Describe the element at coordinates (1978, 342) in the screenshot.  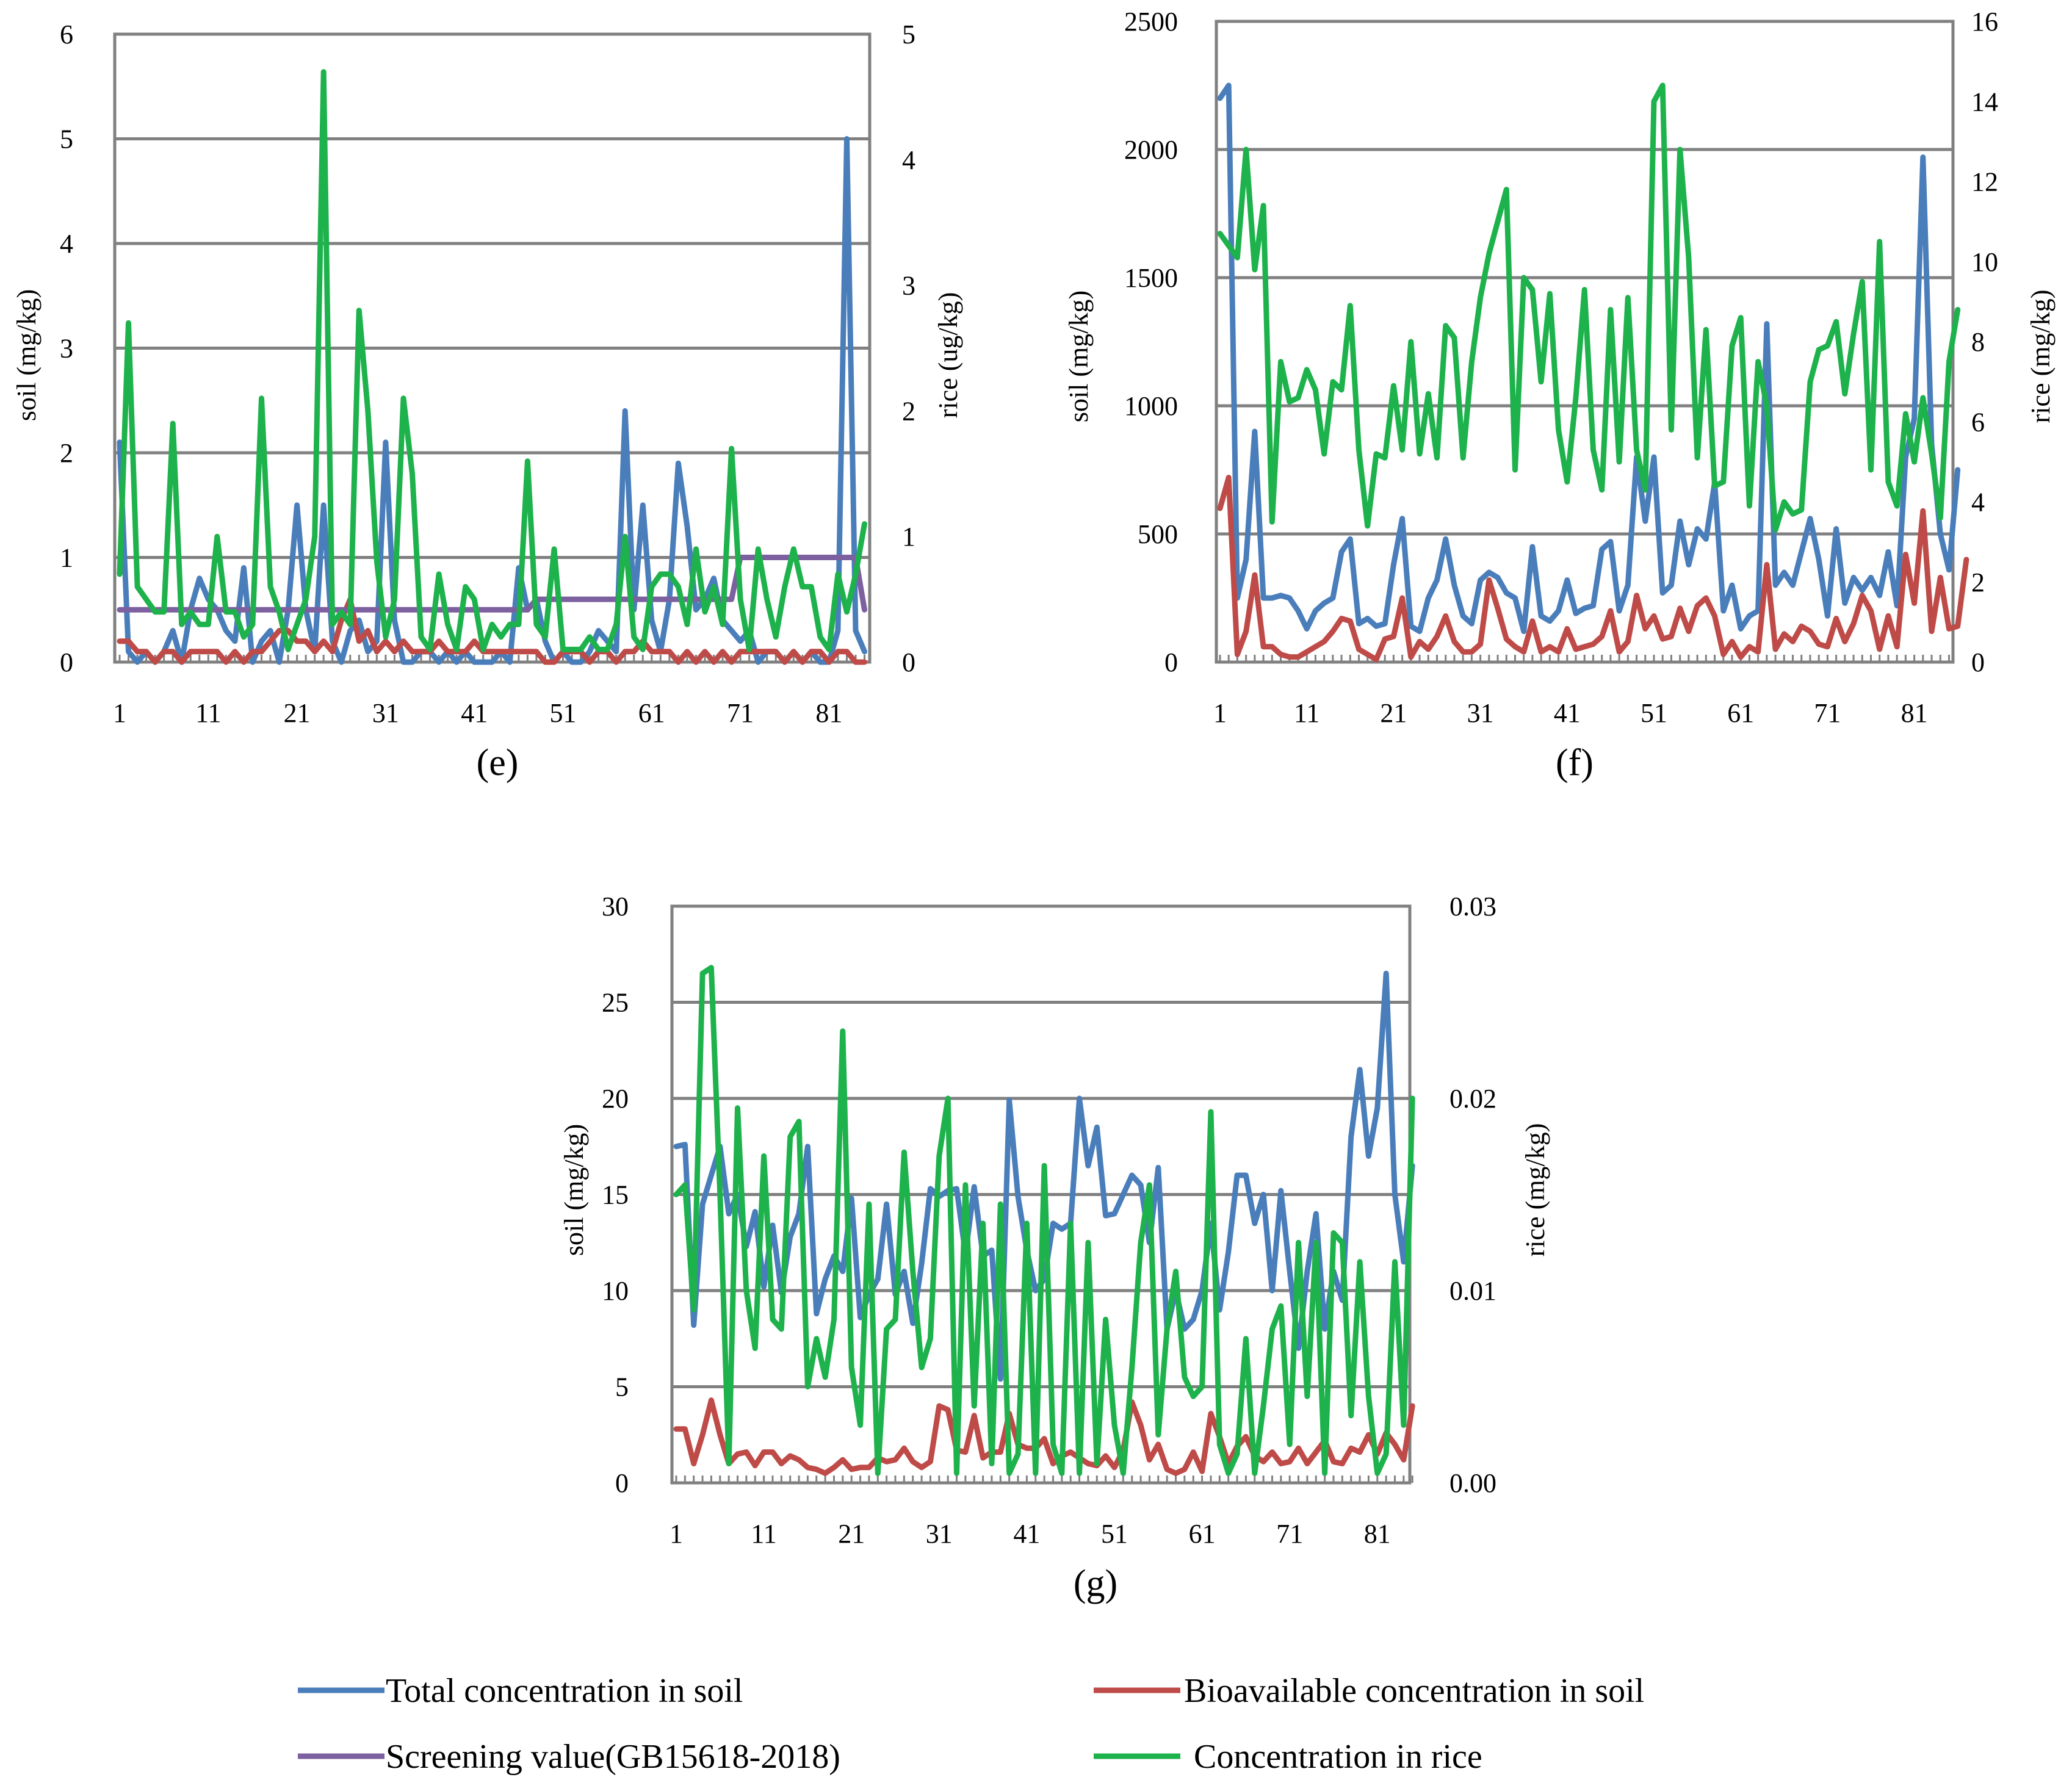
I see `right-tick-label: 8` at that location.